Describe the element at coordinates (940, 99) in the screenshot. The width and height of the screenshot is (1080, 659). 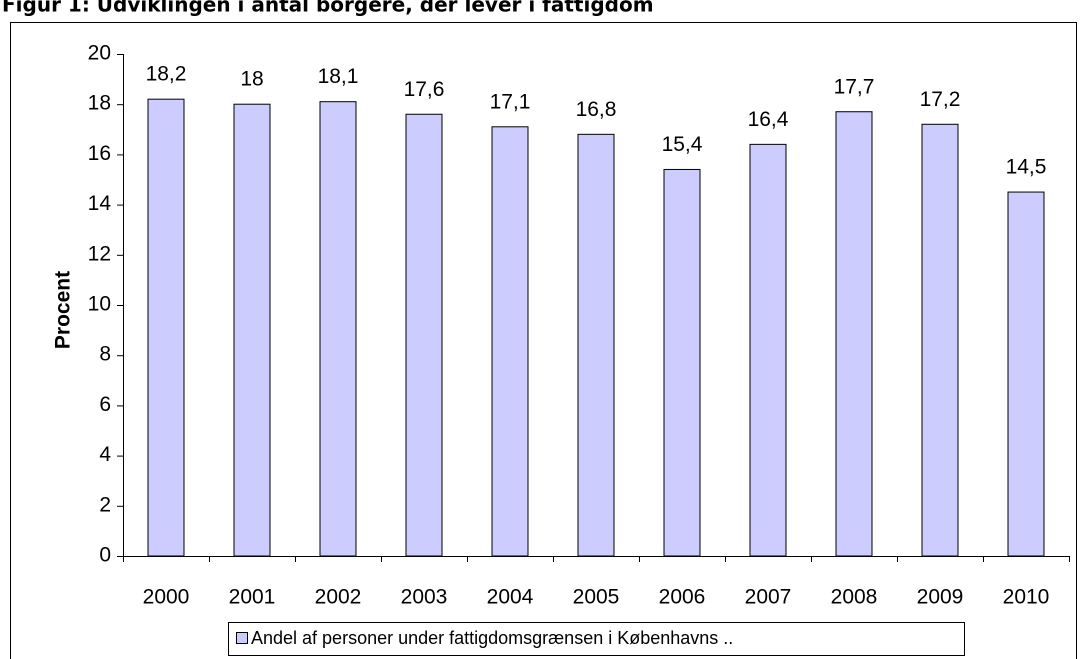
I see `data-label: 17,2` at that location.